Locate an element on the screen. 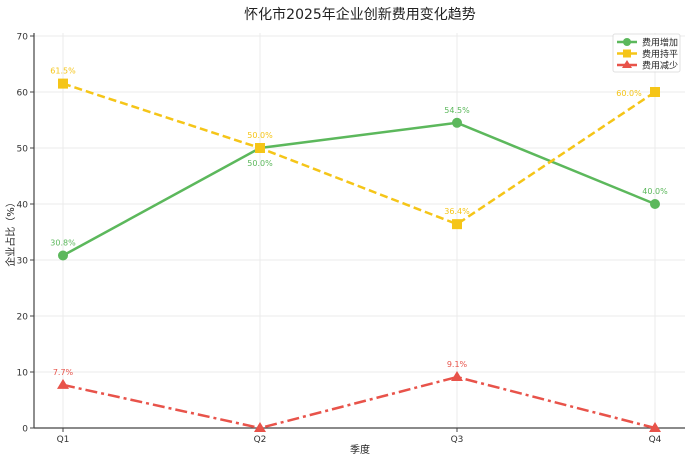 The image size is (691, 464). series-line is located at coordinates (359, 402).